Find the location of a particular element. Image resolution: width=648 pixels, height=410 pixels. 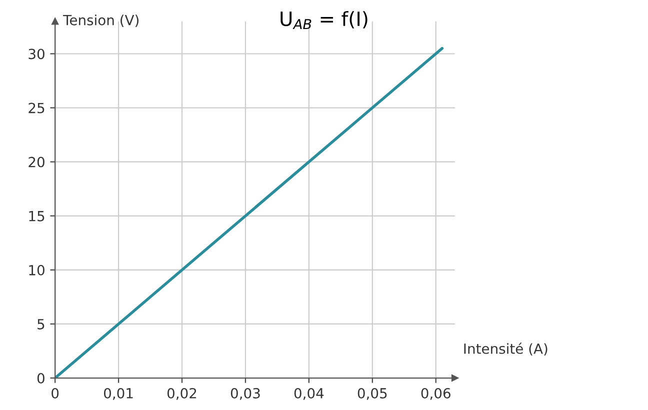

y-tick-label: 10 is located at coordinates (36, 270).